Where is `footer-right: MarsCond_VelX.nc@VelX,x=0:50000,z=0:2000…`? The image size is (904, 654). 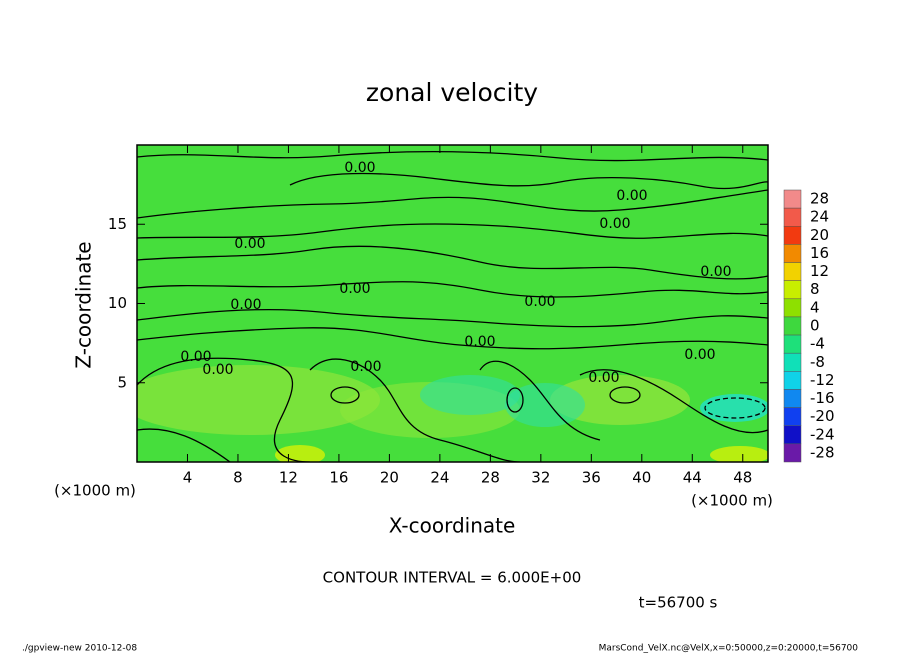
footer-right: MarsCond_VelX.nc@VelX,x=0:50000,z=0:2000… is located at coordinates (729, 649).